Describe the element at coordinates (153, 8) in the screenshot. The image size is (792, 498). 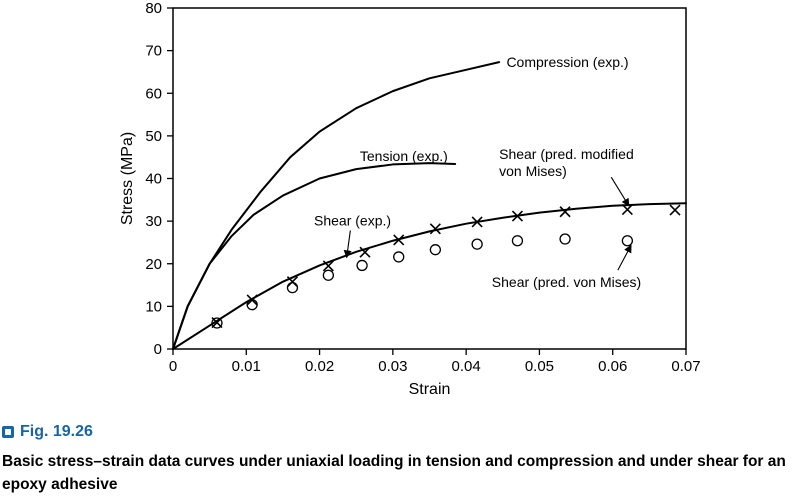
I see `y-tick-label: 80` at that location.